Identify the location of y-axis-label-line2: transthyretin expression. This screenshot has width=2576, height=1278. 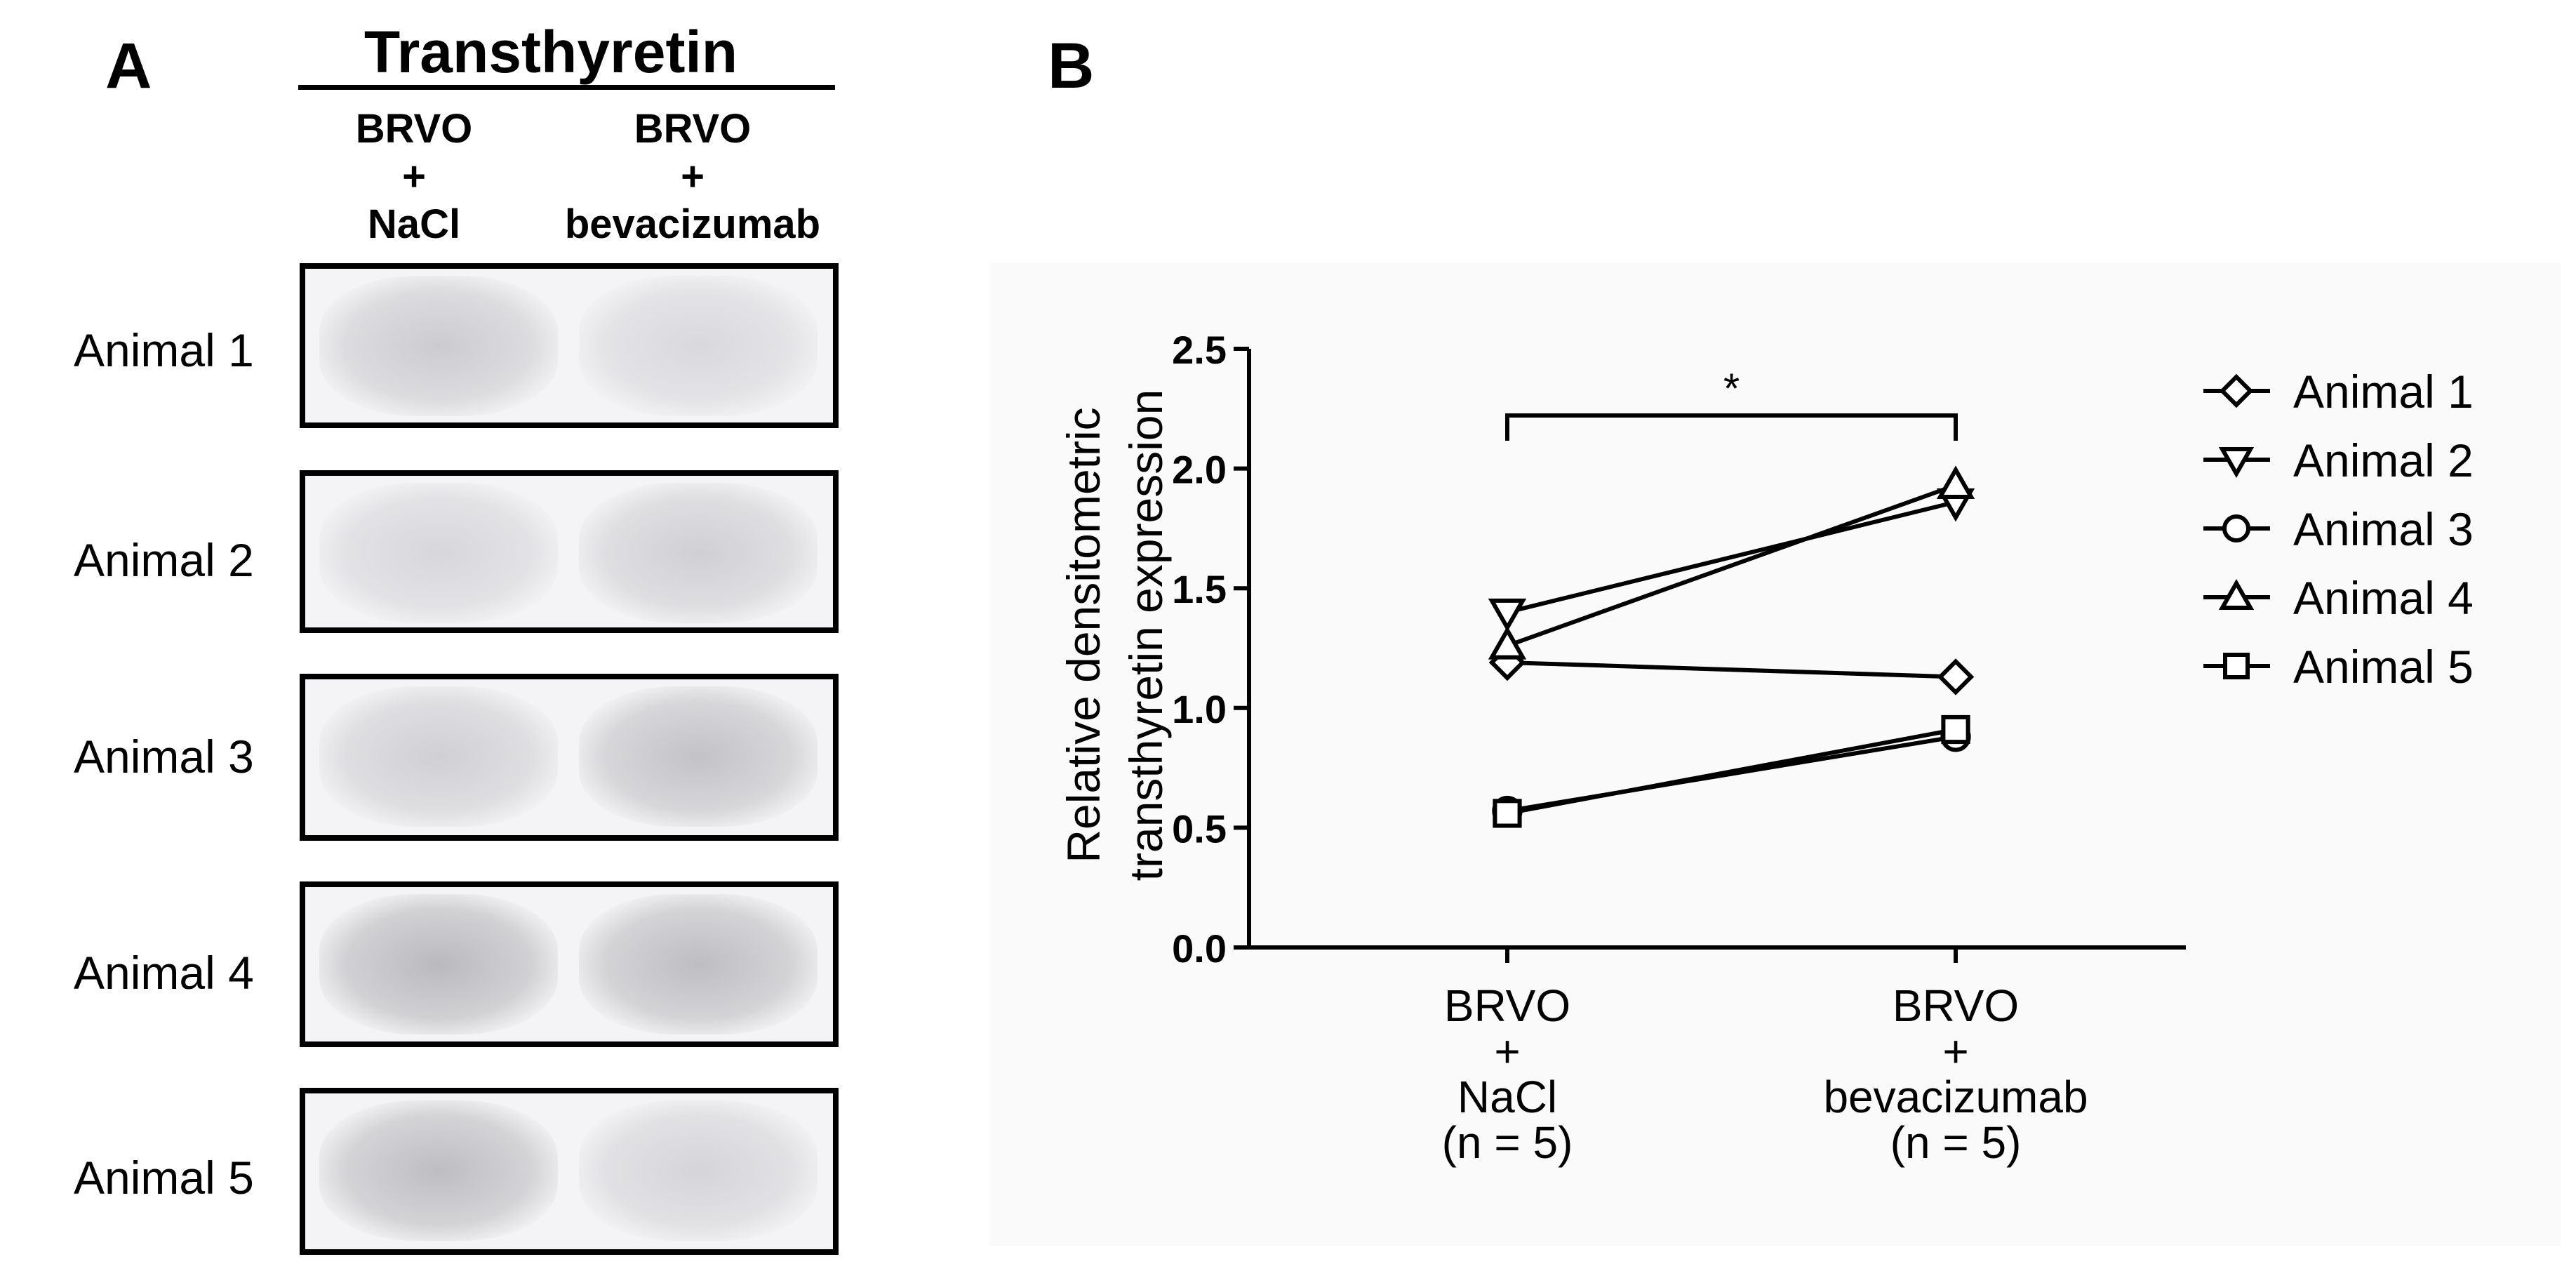
(1146, 635).